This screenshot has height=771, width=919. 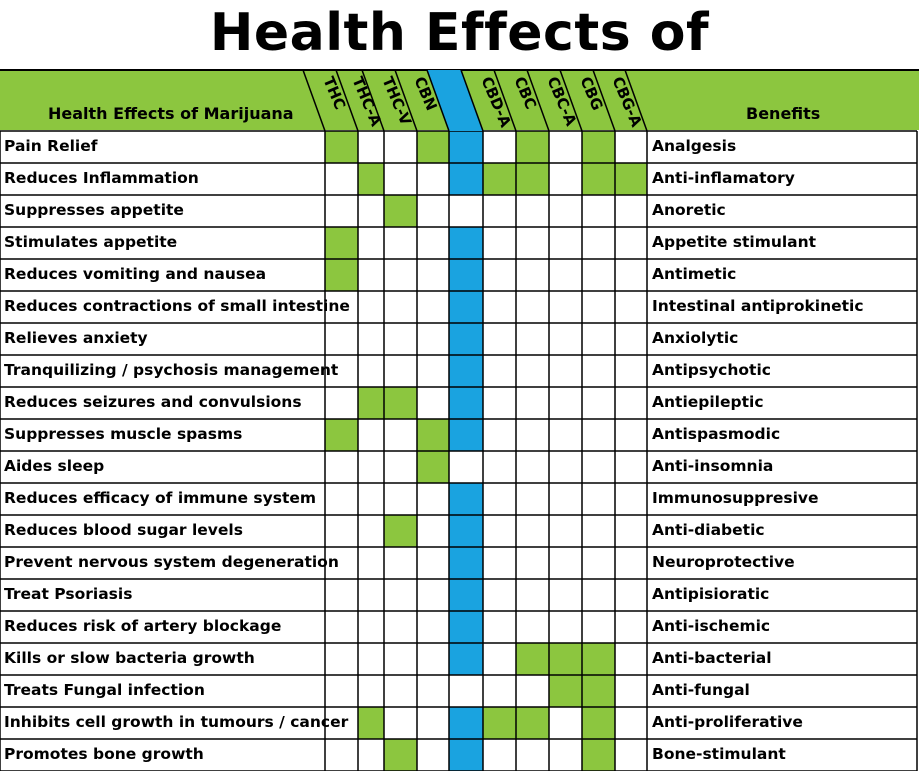 I want to click on benefit-label: Bone-stimulant, so click(x=719, y=754).